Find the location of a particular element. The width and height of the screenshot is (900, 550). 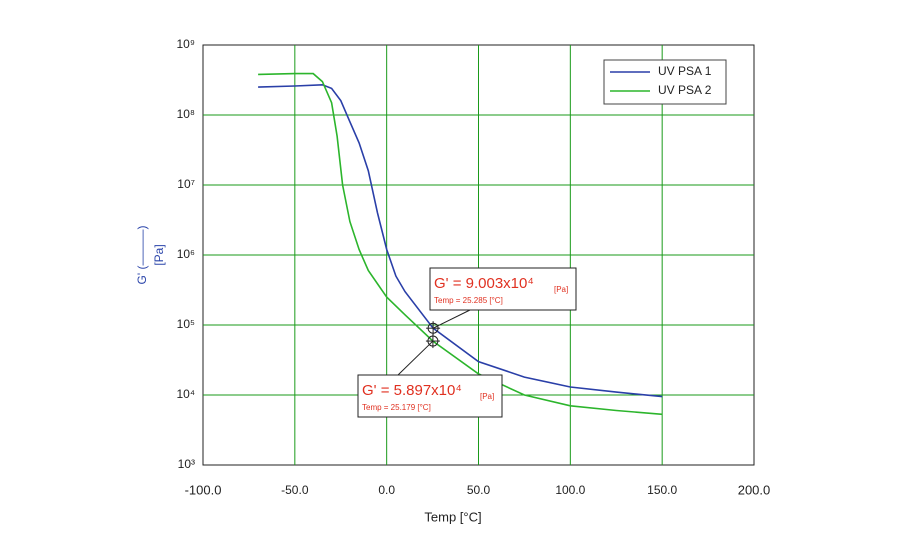

y-tick-label: 10⁸ is located at coordinates (186, 114).